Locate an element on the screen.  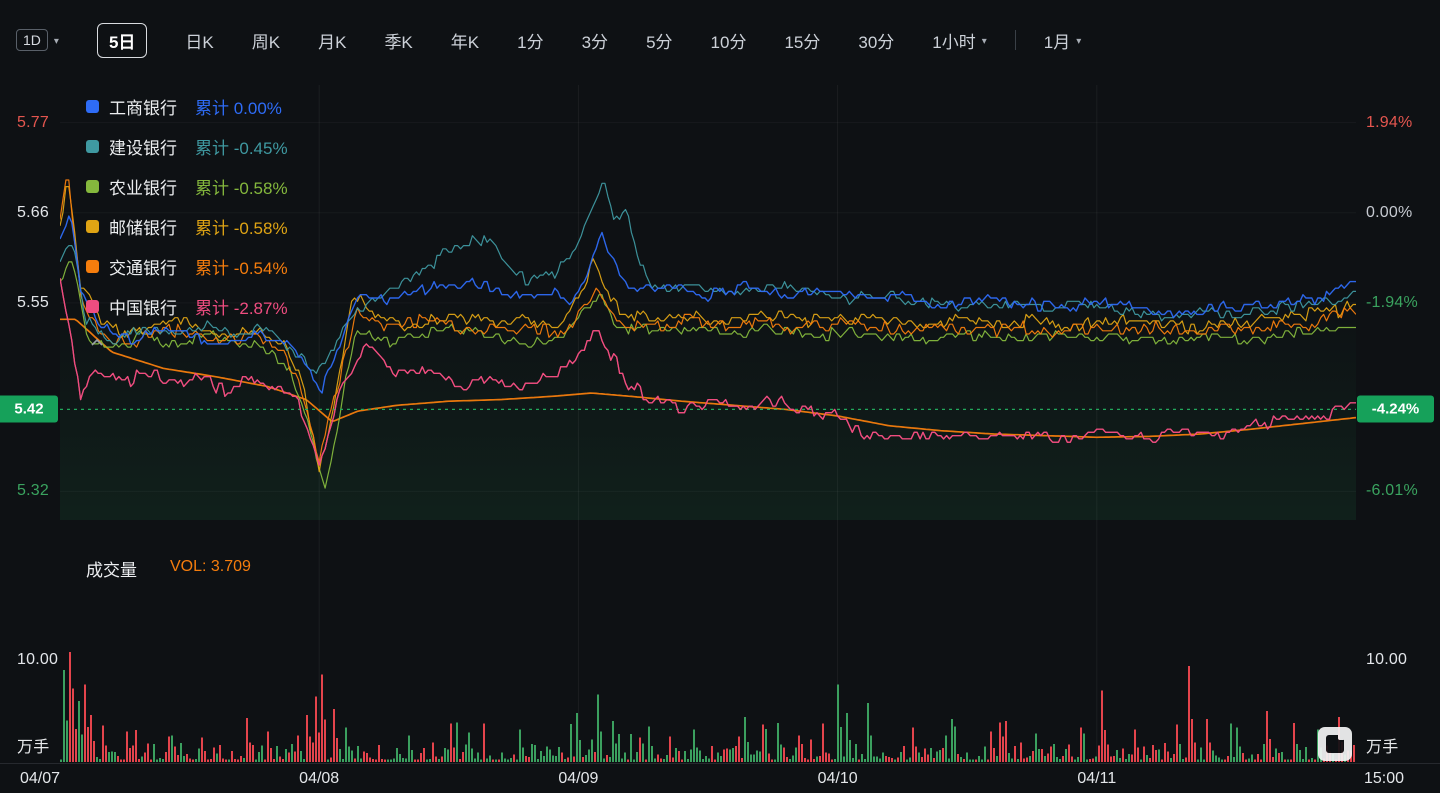
toolbar-item-label: 年K is located at coordinates (465, 42).